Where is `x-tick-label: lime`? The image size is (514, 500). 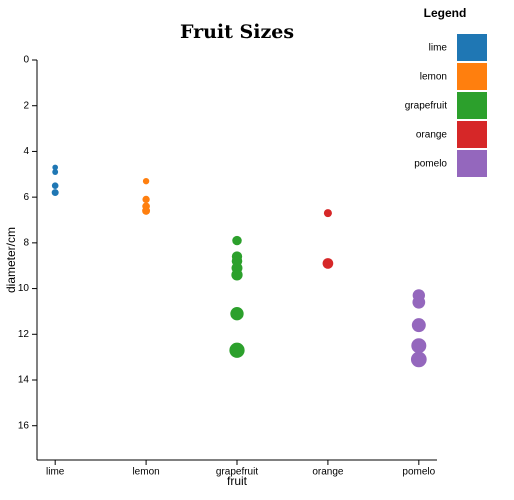 x-tick-label: lime is located at coordinates (55, 472).